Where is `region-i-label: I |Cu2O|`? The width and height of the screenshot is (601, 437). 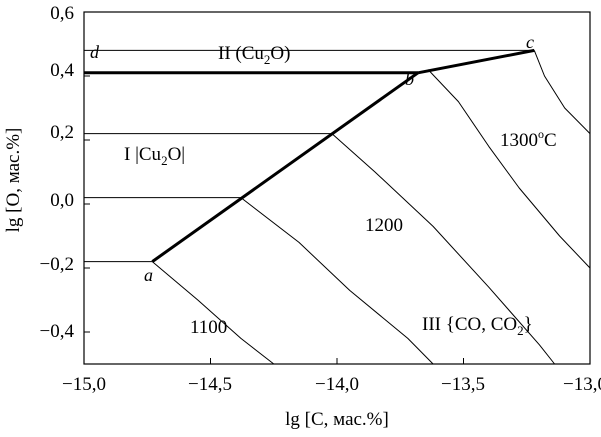 region-i-label: I |Cu2O| is located at coordinates (154, 156).